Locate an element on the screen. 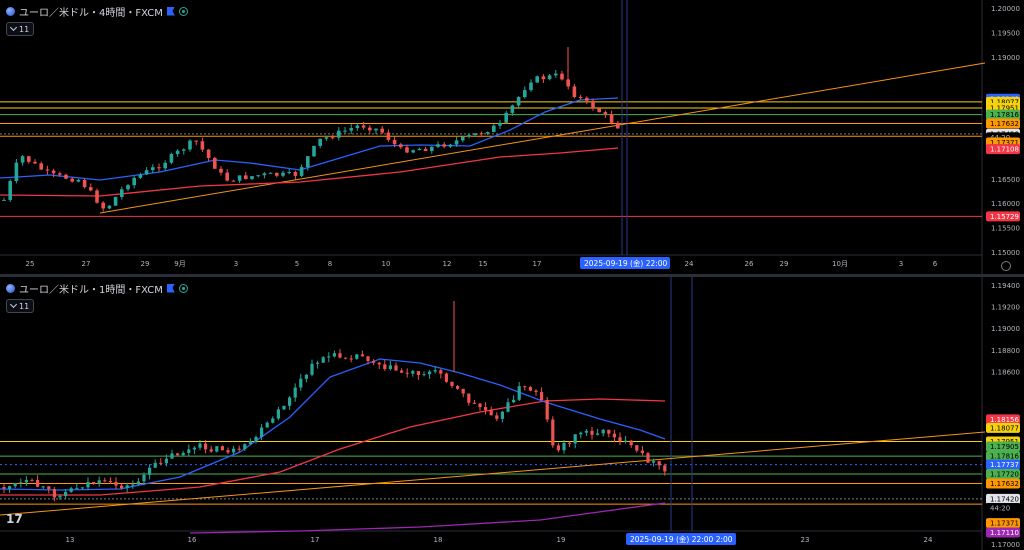 Image resolution: width=1024 pixels, height=550 pixels. price-tag-text: 44:20 is located at coordinates (1000, 509).